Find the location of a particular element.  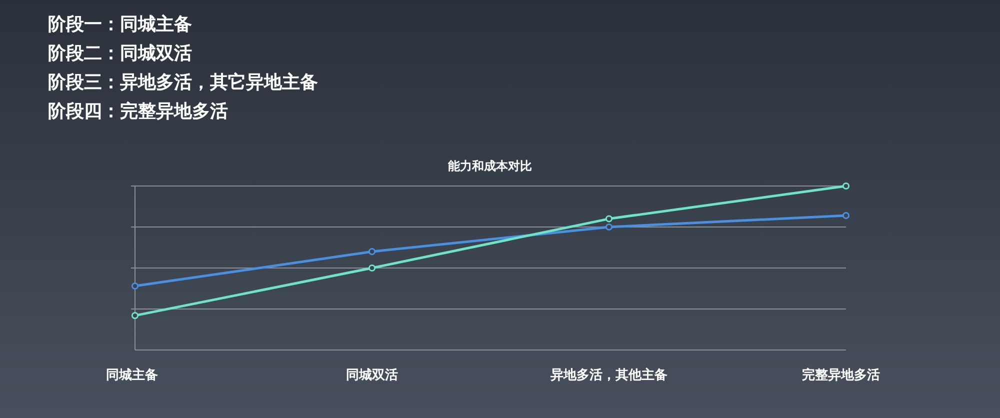

chart-title: 能力和成本对比 is located at coordinates (490, 166).